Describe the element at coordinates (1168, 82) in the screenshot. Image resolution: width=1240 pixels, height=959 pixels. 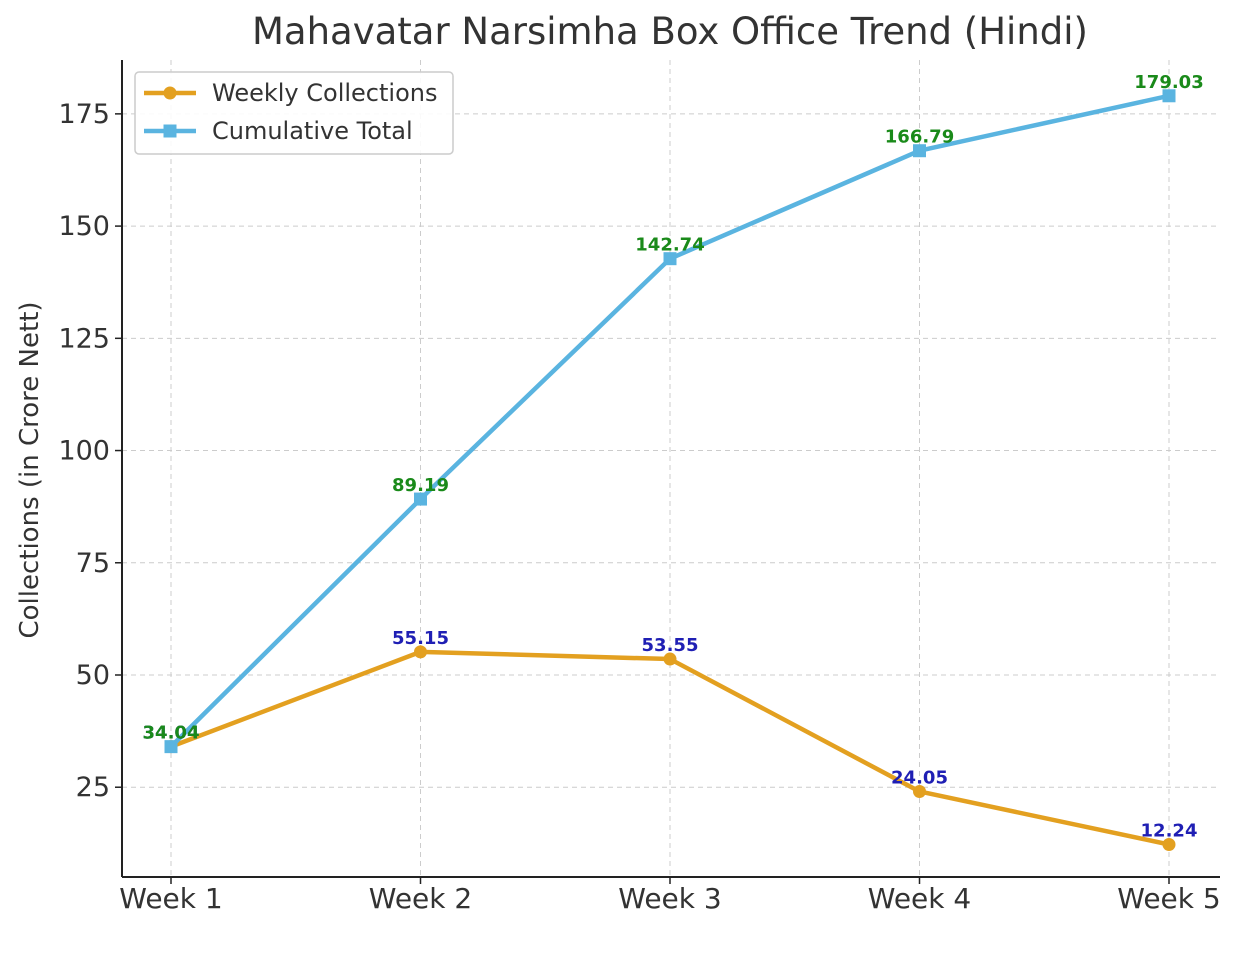
I see `data-label: 179.03` at that location.